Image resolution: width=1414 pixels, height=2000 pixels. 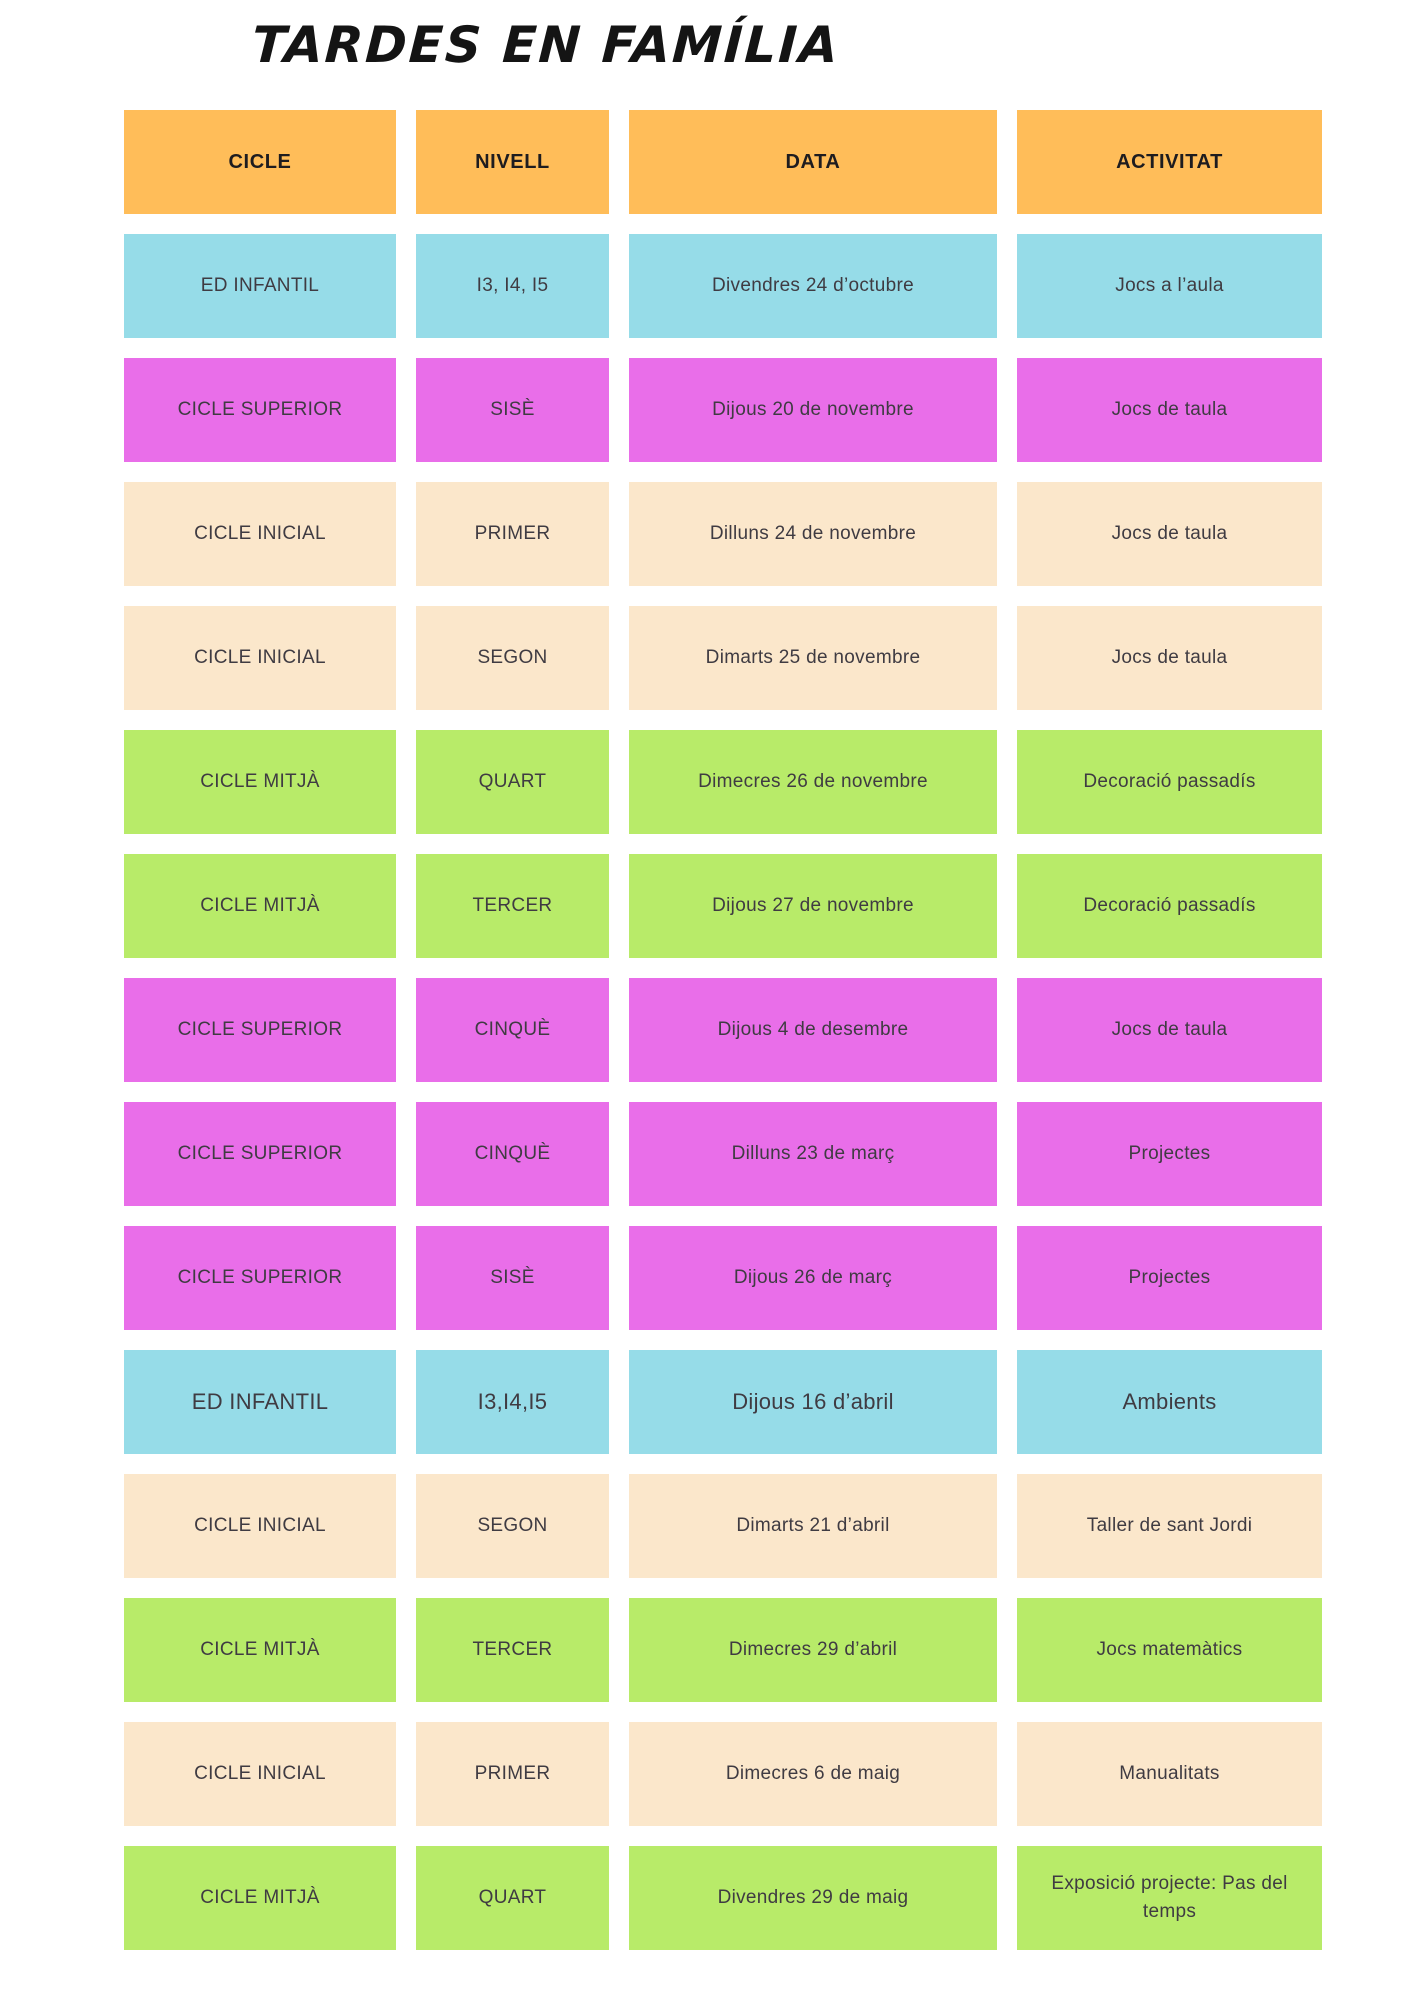 I want to click on cell-data: Dijous 27 de novembre, so click(x=813, y=906).